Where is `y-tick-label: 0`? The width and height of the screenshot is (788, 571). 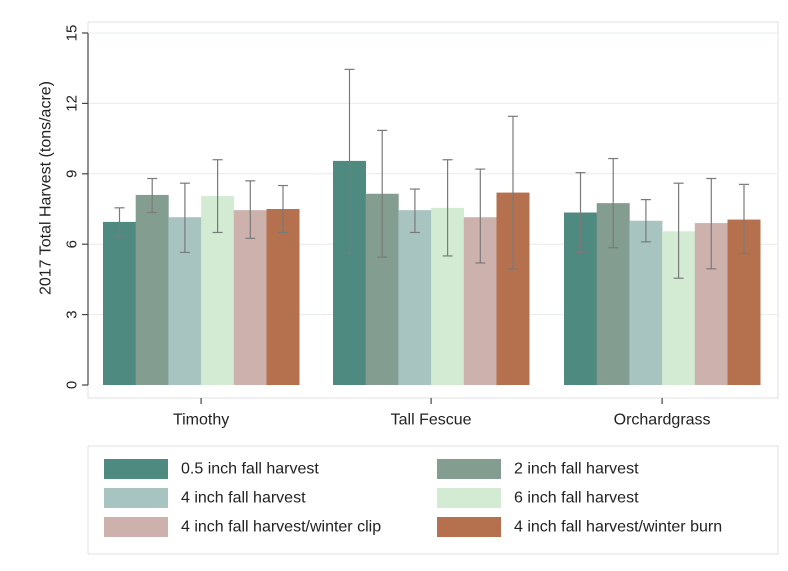 y-tick-label: 0 is located at coordinates (72, 385).